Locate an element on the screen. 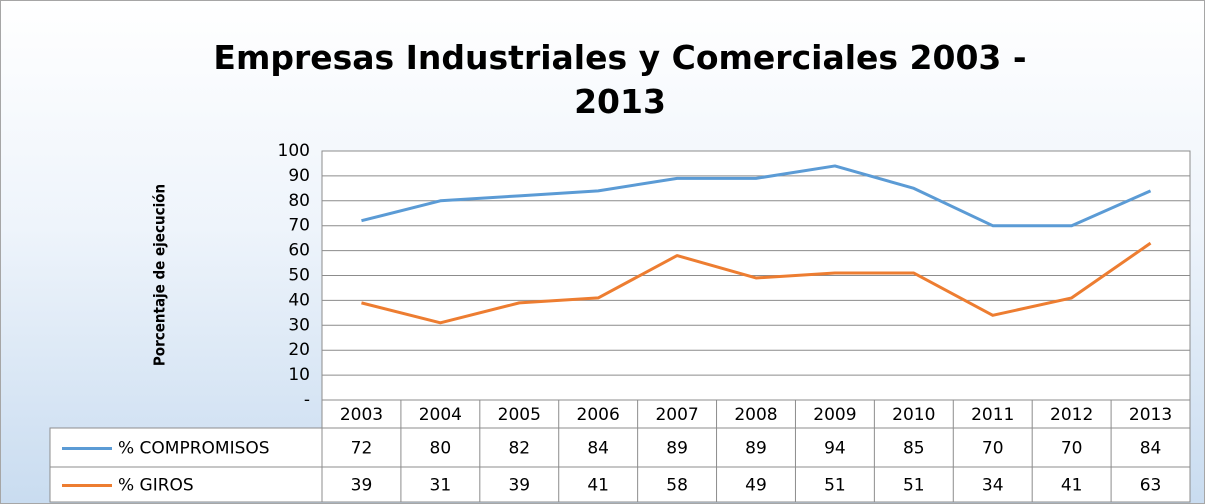 The image size is (1205, 504). x-tick-label: 2005 is located at coordinates (519, 415).